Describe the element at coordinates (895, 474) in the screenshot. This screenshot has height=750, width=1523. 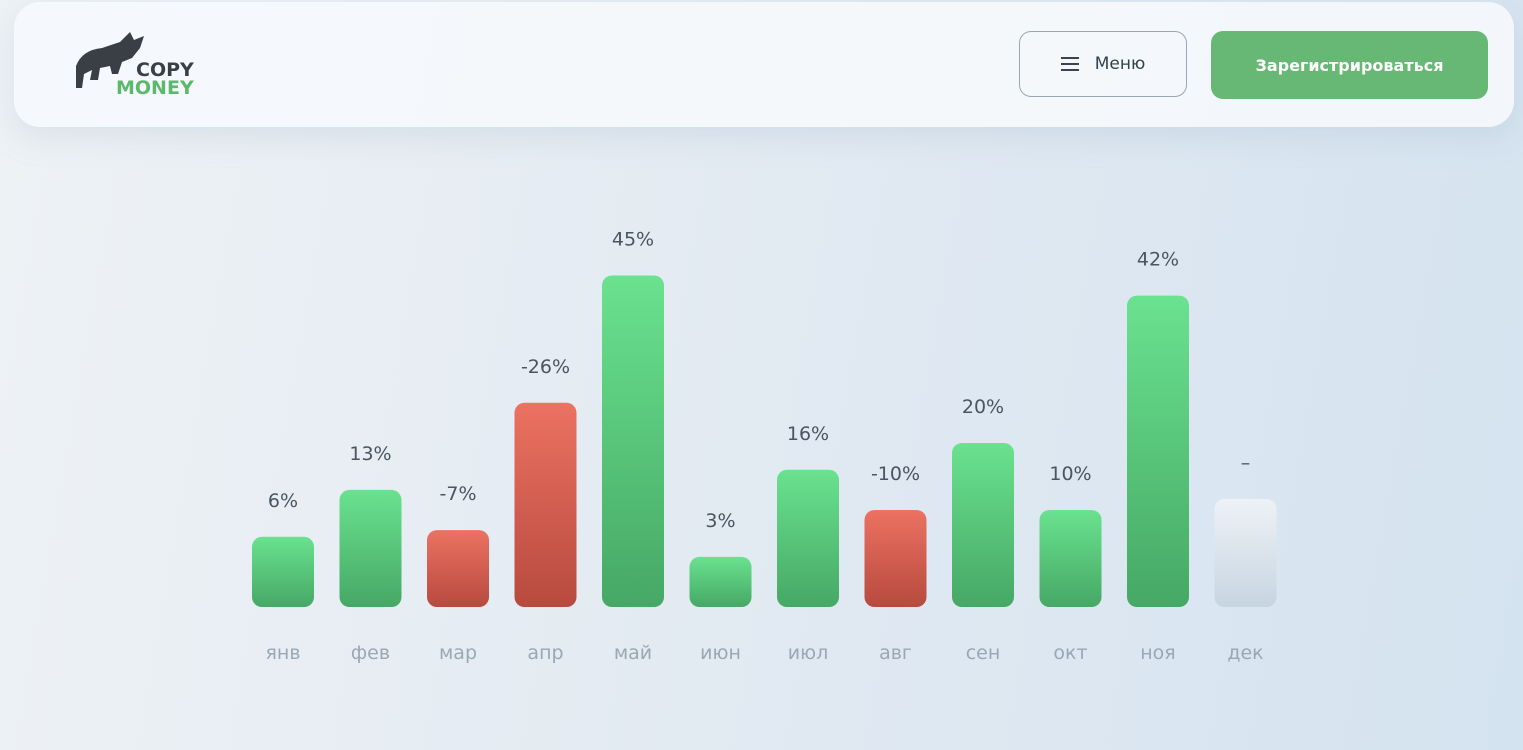
I see `value-label: -10%` at that location.